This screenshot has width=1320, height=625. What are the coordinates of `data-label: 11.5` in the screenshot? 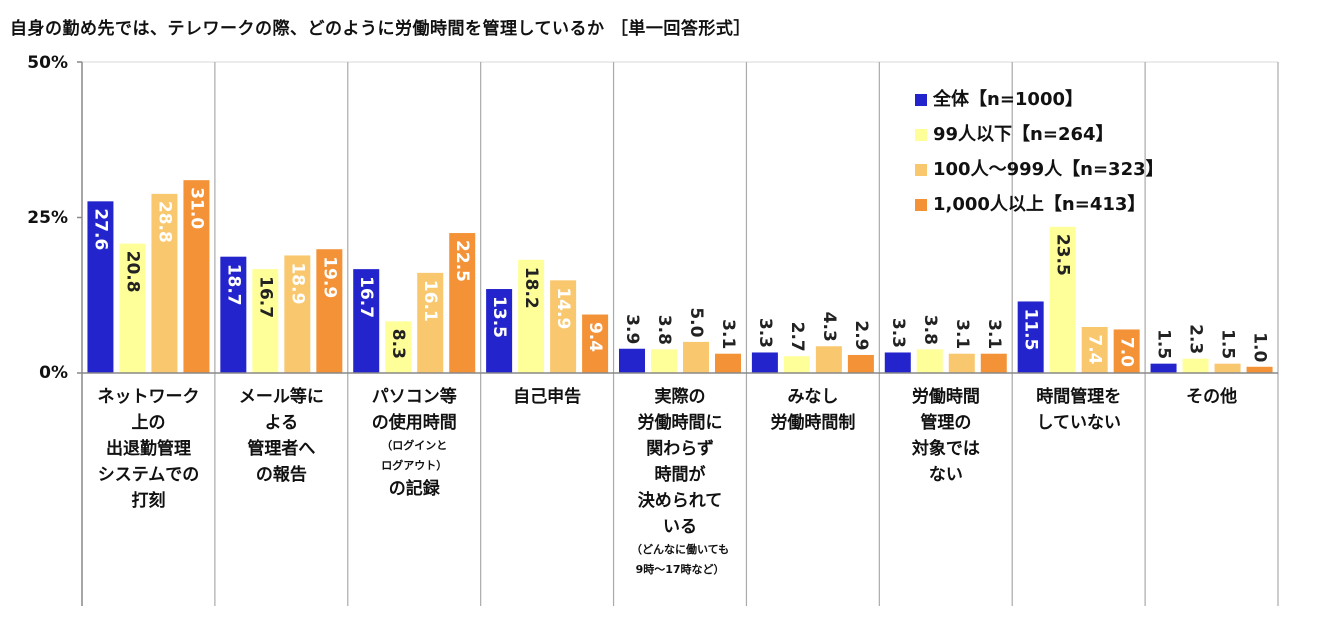 It's located at (1031, 329).